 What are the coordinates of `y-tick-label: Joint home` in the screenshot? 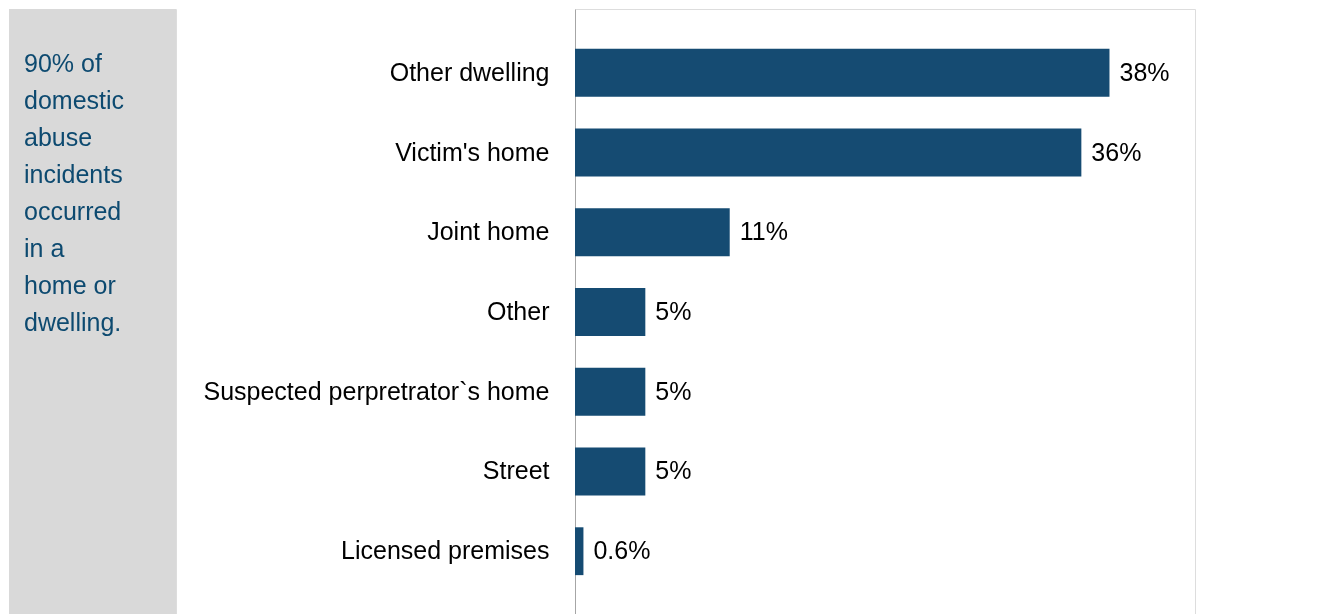 It's located at (488, 231).